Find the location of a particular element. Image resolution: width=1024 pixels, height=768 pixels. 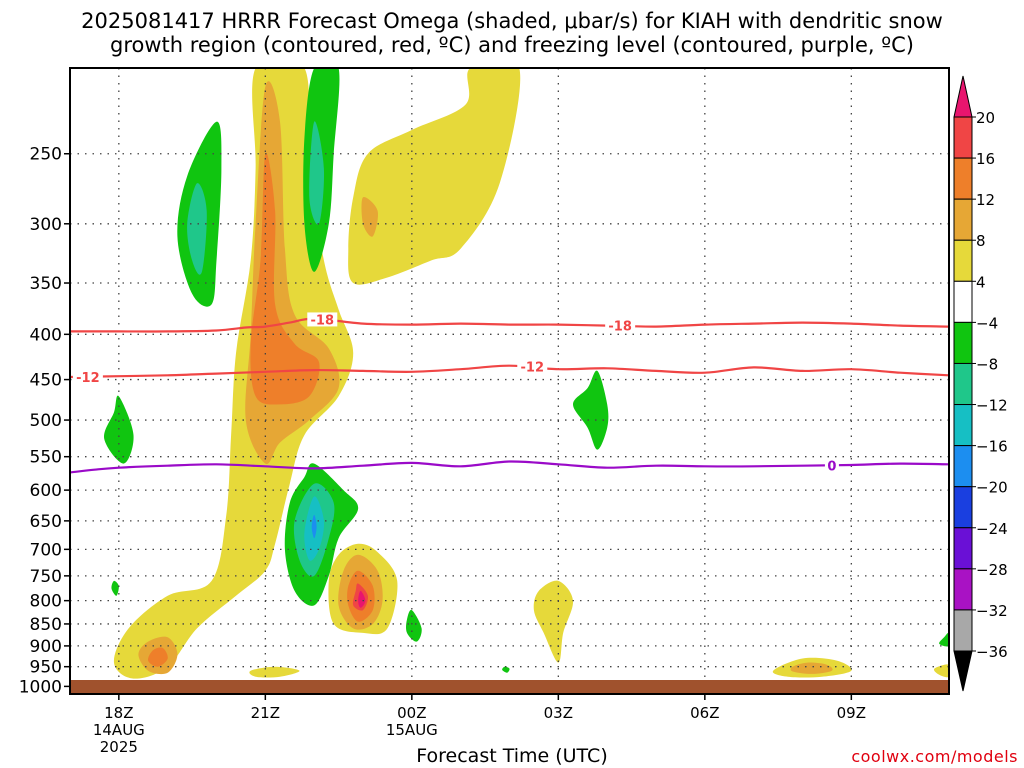

colorbar-label-13: −36 is located at coordinates (992, 652).